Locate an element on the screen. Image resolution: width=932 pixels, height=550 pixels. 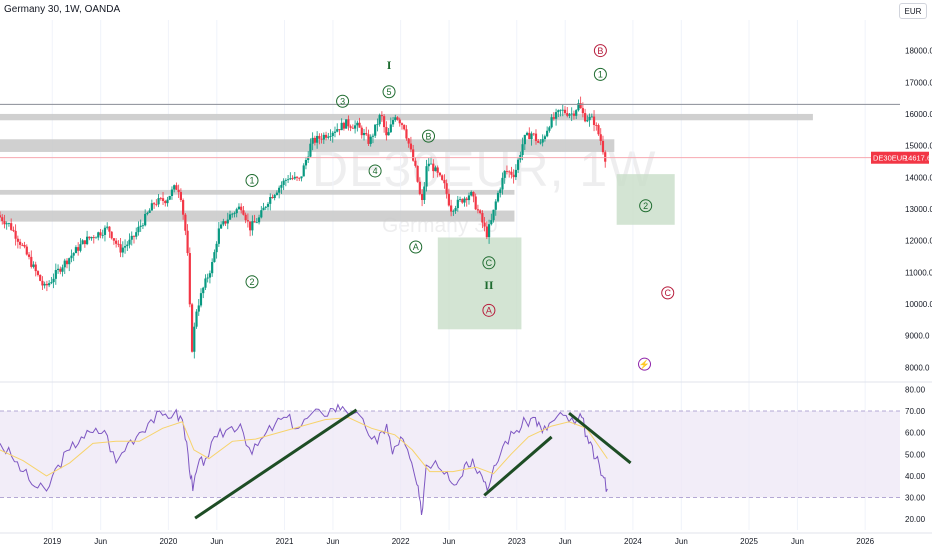
price-axis-tick: 17000.0 is located at coordinates (918, 82).